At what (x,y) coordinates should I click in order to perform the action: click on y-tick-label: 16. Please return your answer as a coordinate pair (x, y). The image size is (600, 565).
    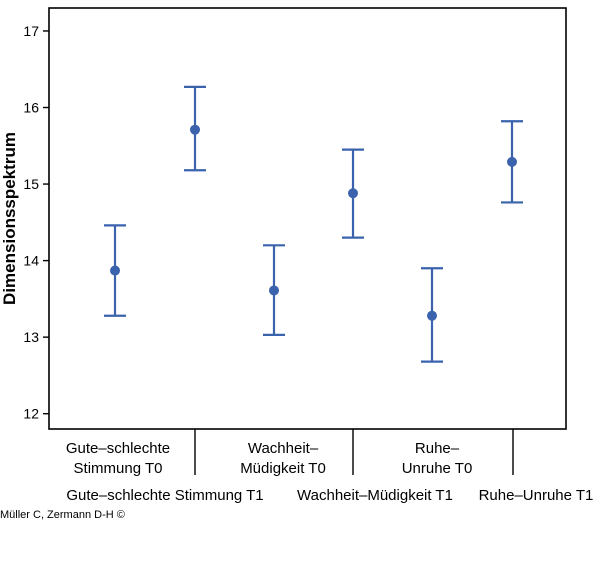
    Looking at the image, I should click on (31, 108).